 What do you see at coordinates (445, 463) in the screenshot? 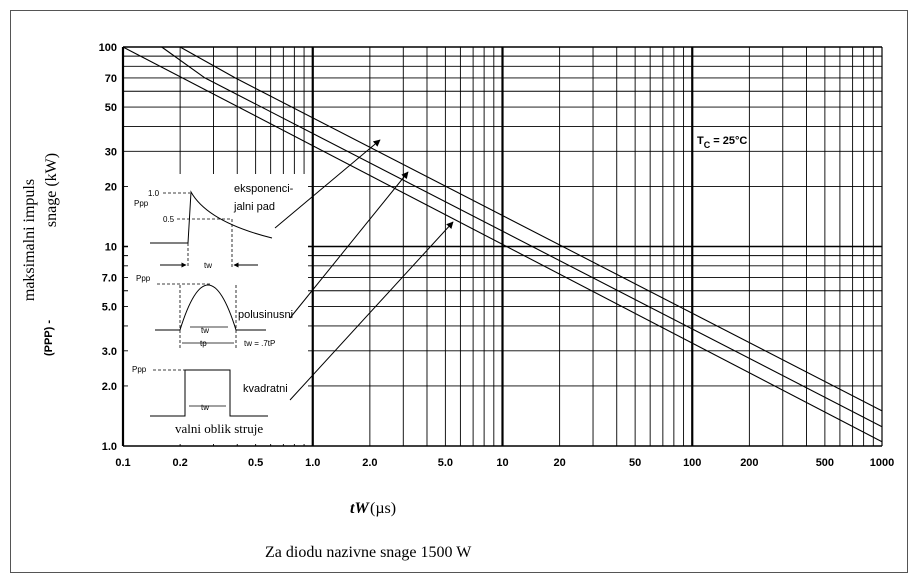
I see `x-tick-label: 5.0` at bounding box center [445, 463].